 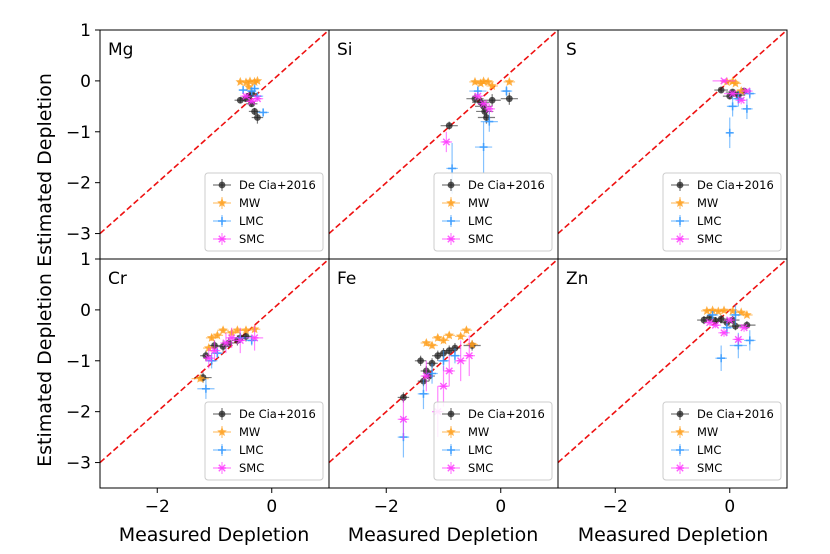 What do you see at coordinates (346, 279) in the screenshot?
I see `panel-title: Fe` at bounding box center [346, 279].